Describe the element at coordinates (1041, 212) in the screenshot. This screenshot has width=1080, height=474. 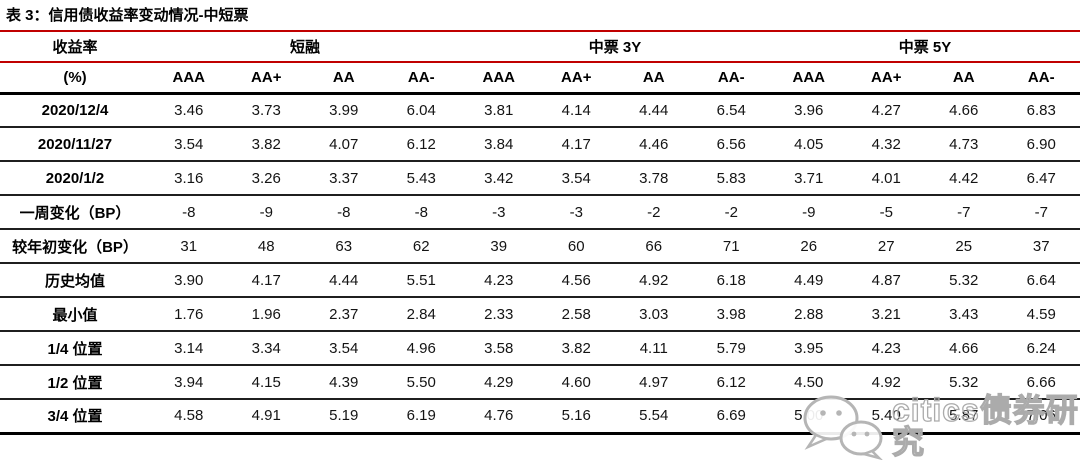
I see `cell-value: -7` at that location.